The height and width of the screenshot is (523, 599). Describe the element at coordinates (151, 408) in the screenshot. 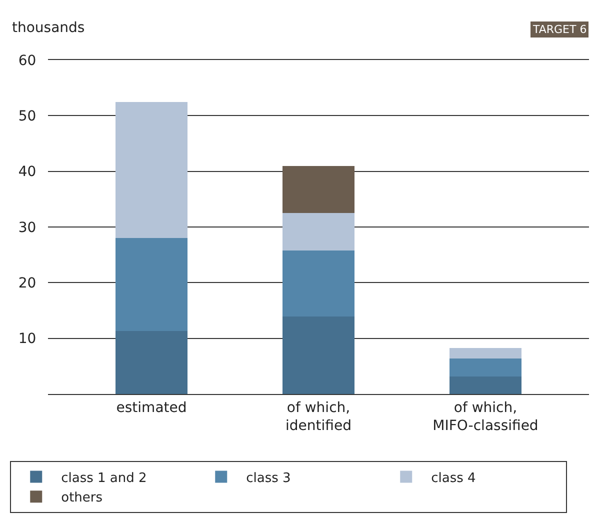

I see `x-tick-label: estimated` at that location.